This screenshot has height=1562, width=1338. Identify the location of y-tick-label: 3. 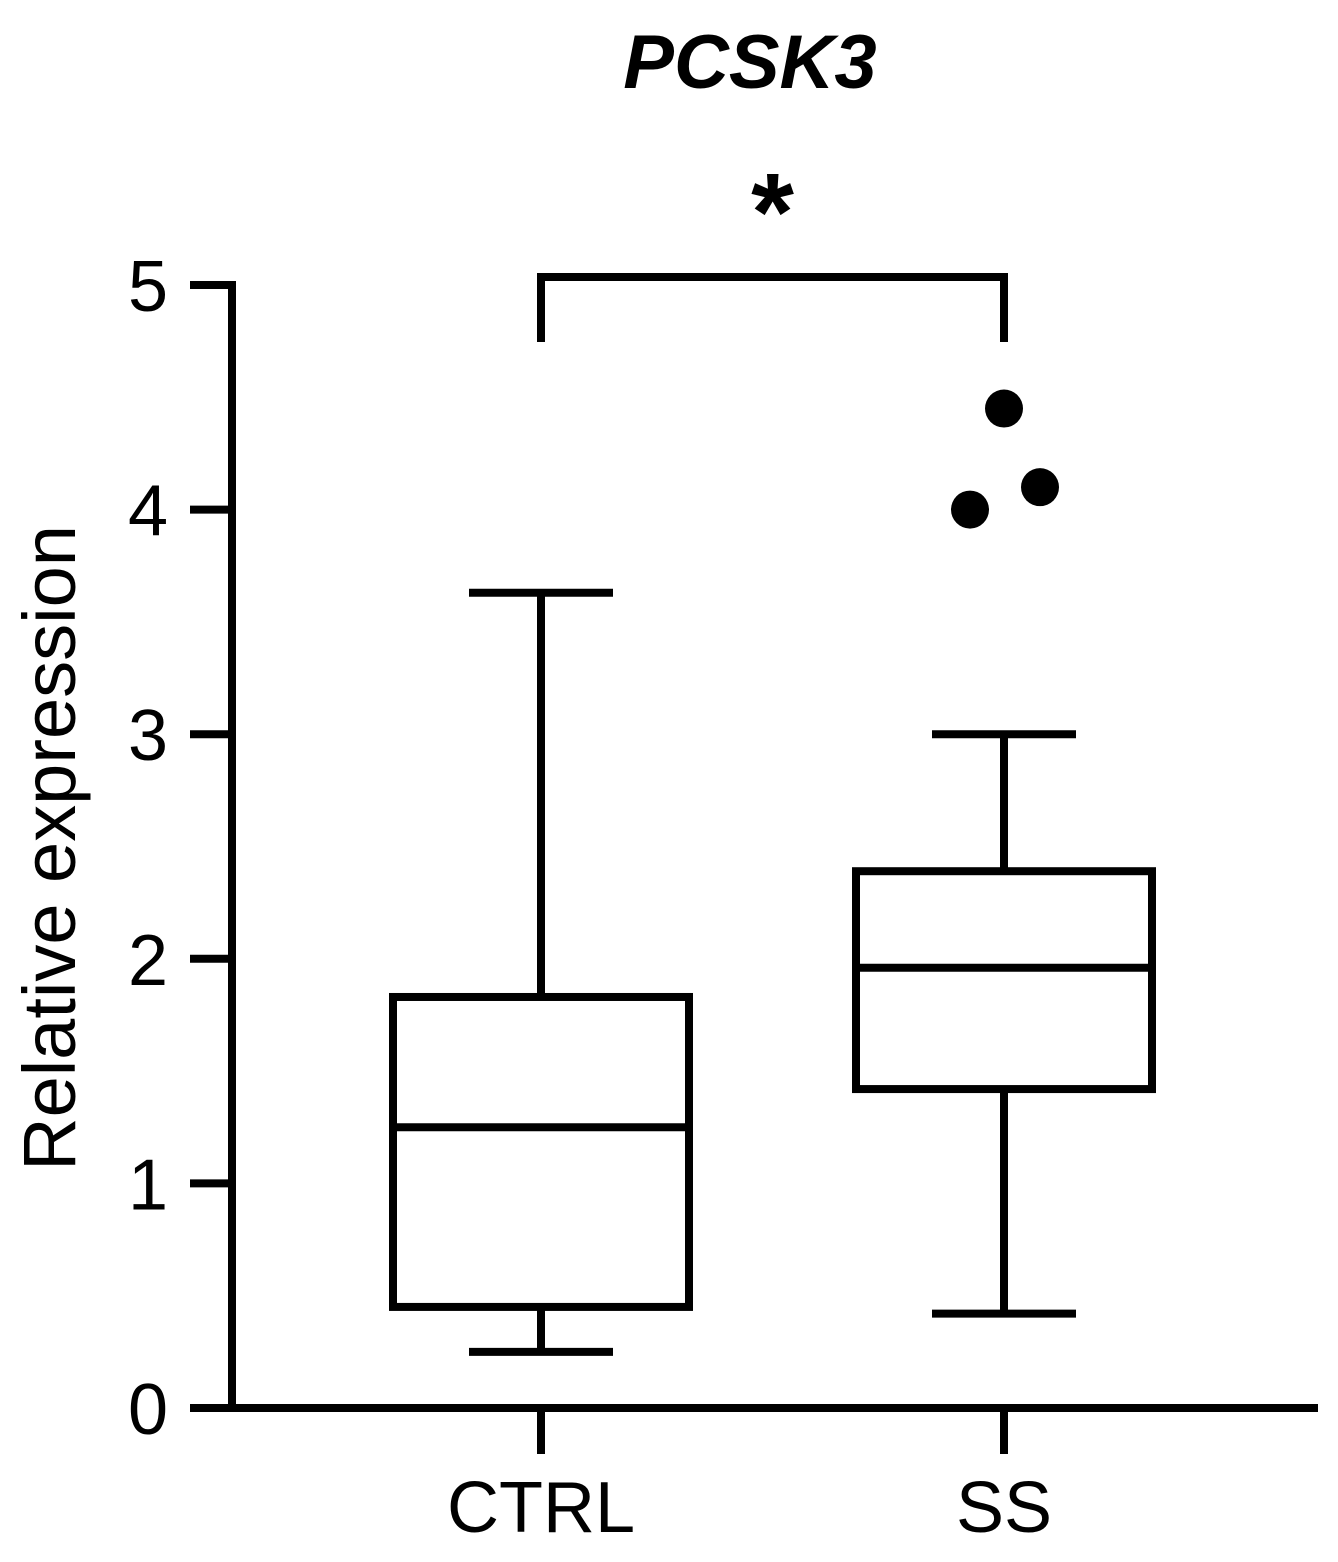
(148, 736).